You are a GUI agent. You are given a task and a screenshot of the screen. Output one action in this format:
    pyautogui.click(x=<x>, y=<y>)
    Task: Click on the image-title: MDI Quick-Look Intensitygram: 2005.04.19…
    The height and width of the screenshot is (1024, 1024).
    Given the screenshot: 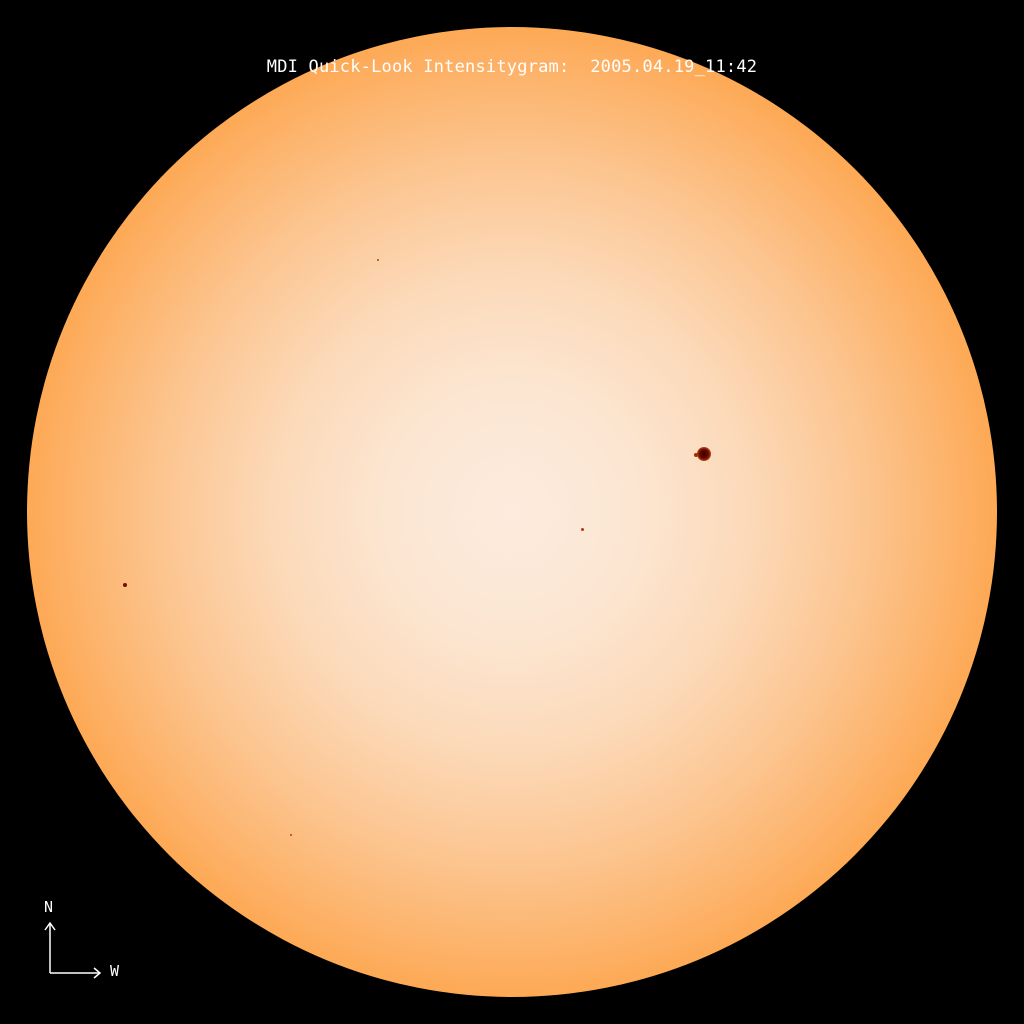 What is the action you would take?
    pyautogui.click(x=512, y=67)
    